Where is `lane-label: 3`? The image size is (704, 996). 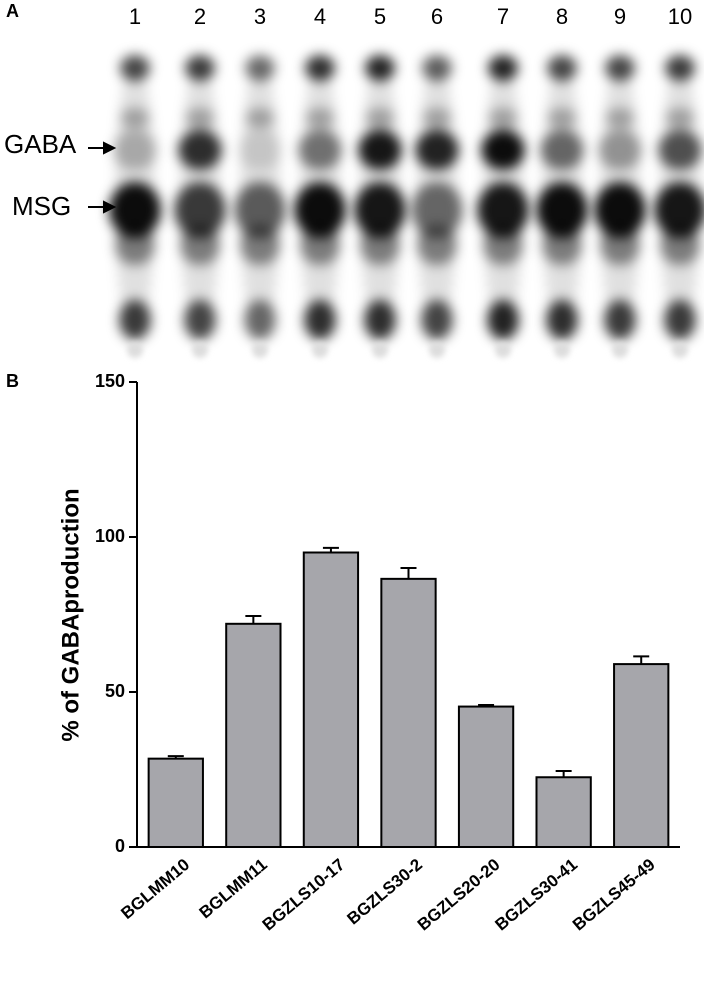
lane-label: 3 is located at coordinates (260, 16).